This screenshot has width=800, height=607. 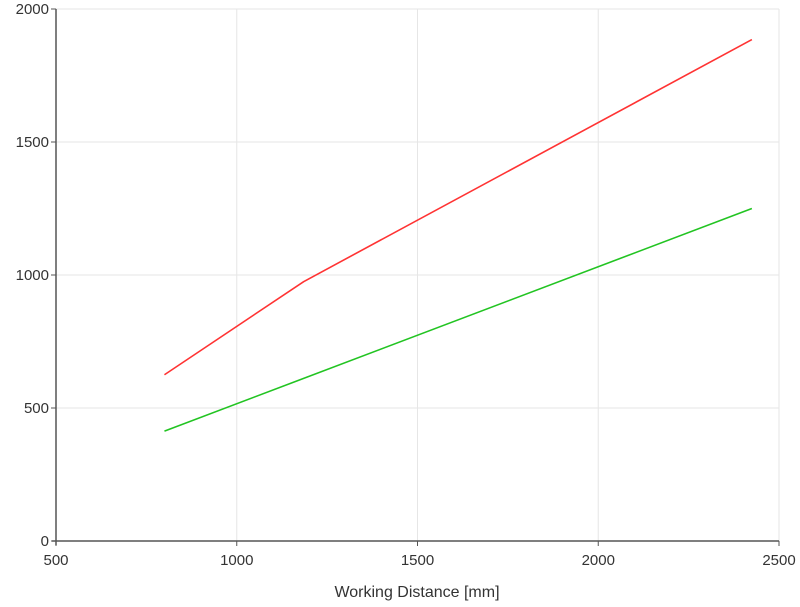 What do you see at coordinates (32, 142) in the screenshot?
I see `y-tick-label: 1500` at bounding box center [32, 142].